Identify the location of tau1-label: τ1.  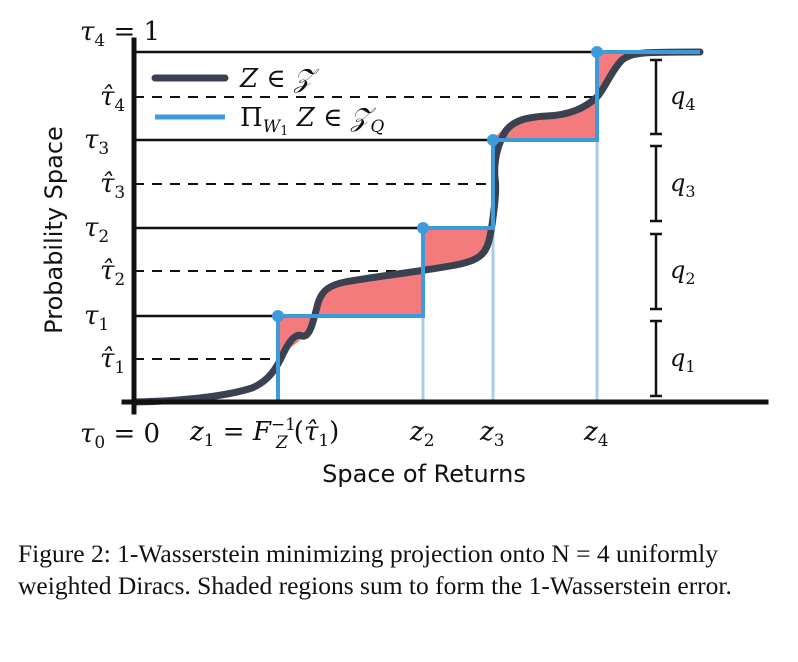
(96, 318).